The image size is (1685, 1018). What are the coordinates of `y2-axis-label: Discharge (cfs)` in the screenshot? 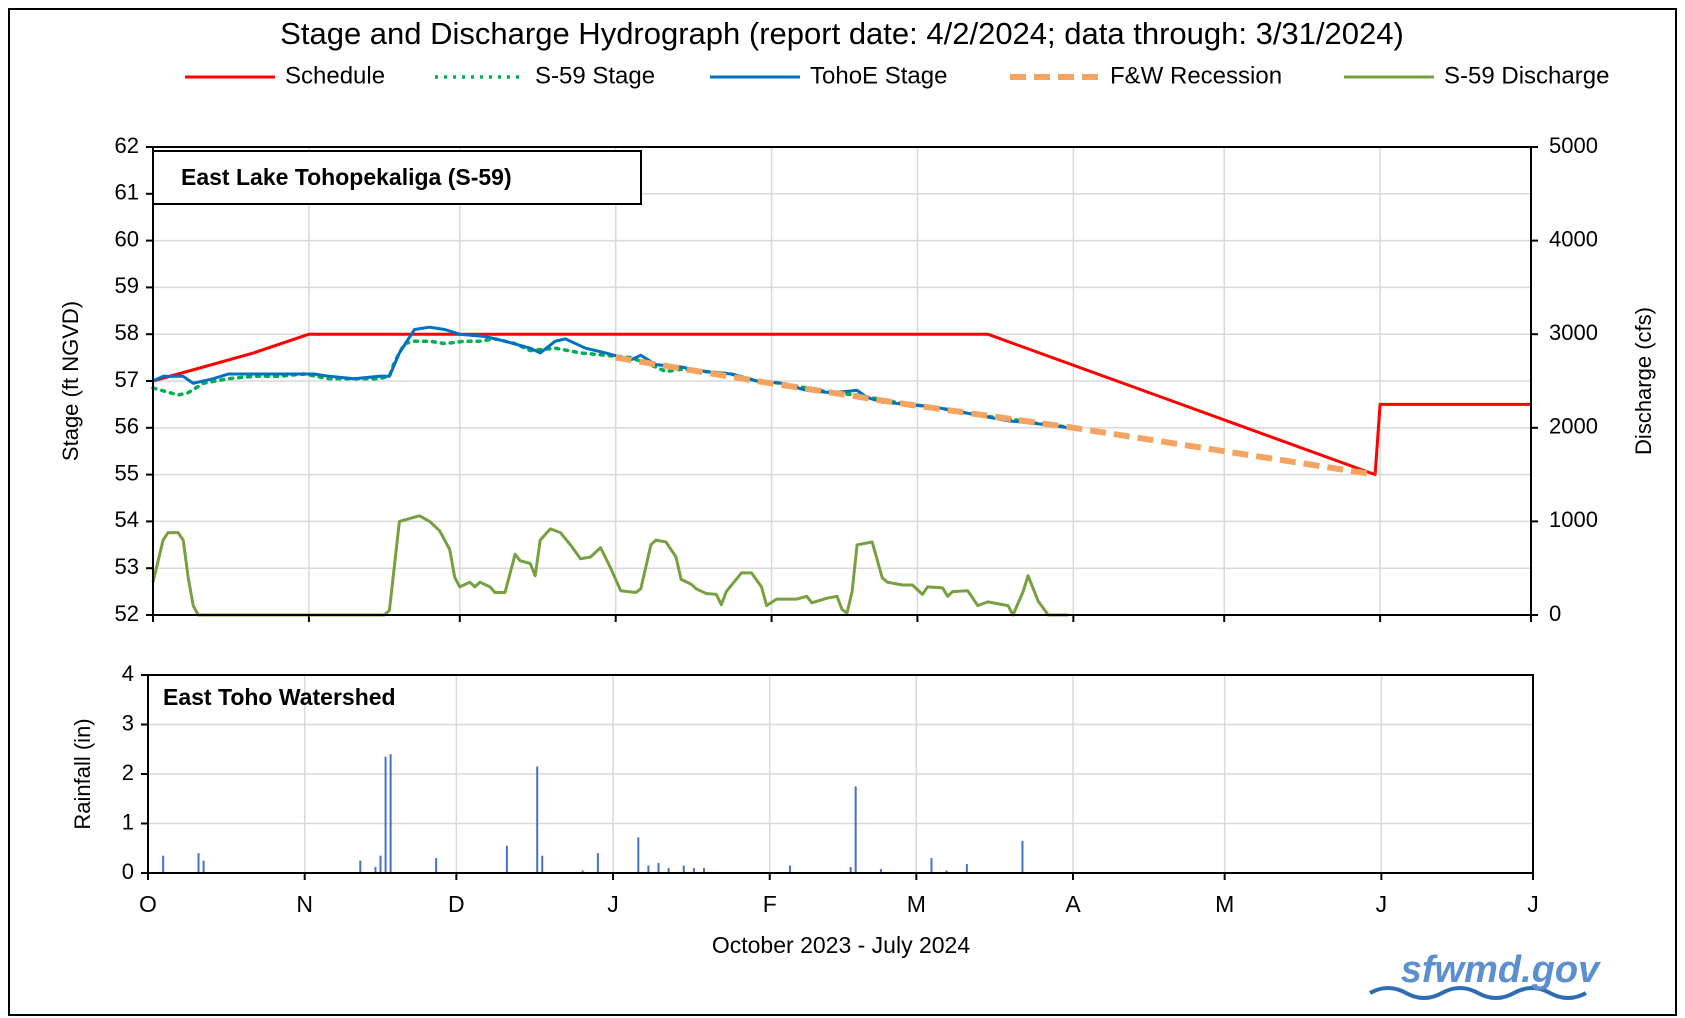 It's located at (1643, 381).